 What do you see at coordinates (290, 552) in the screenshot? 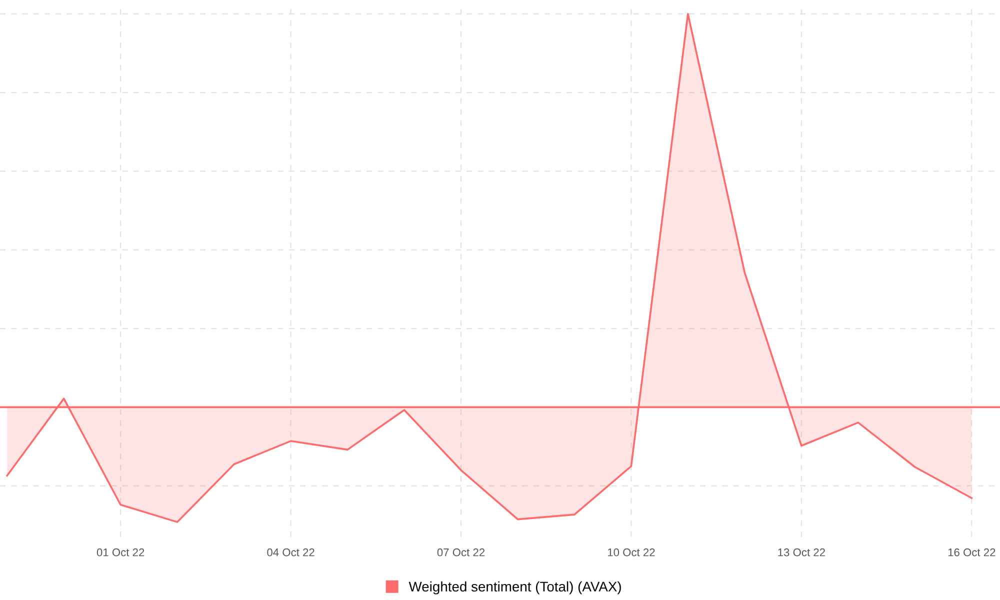
I see `x-tick-label: 04 Oct 22` at bounding box center [290, 552].